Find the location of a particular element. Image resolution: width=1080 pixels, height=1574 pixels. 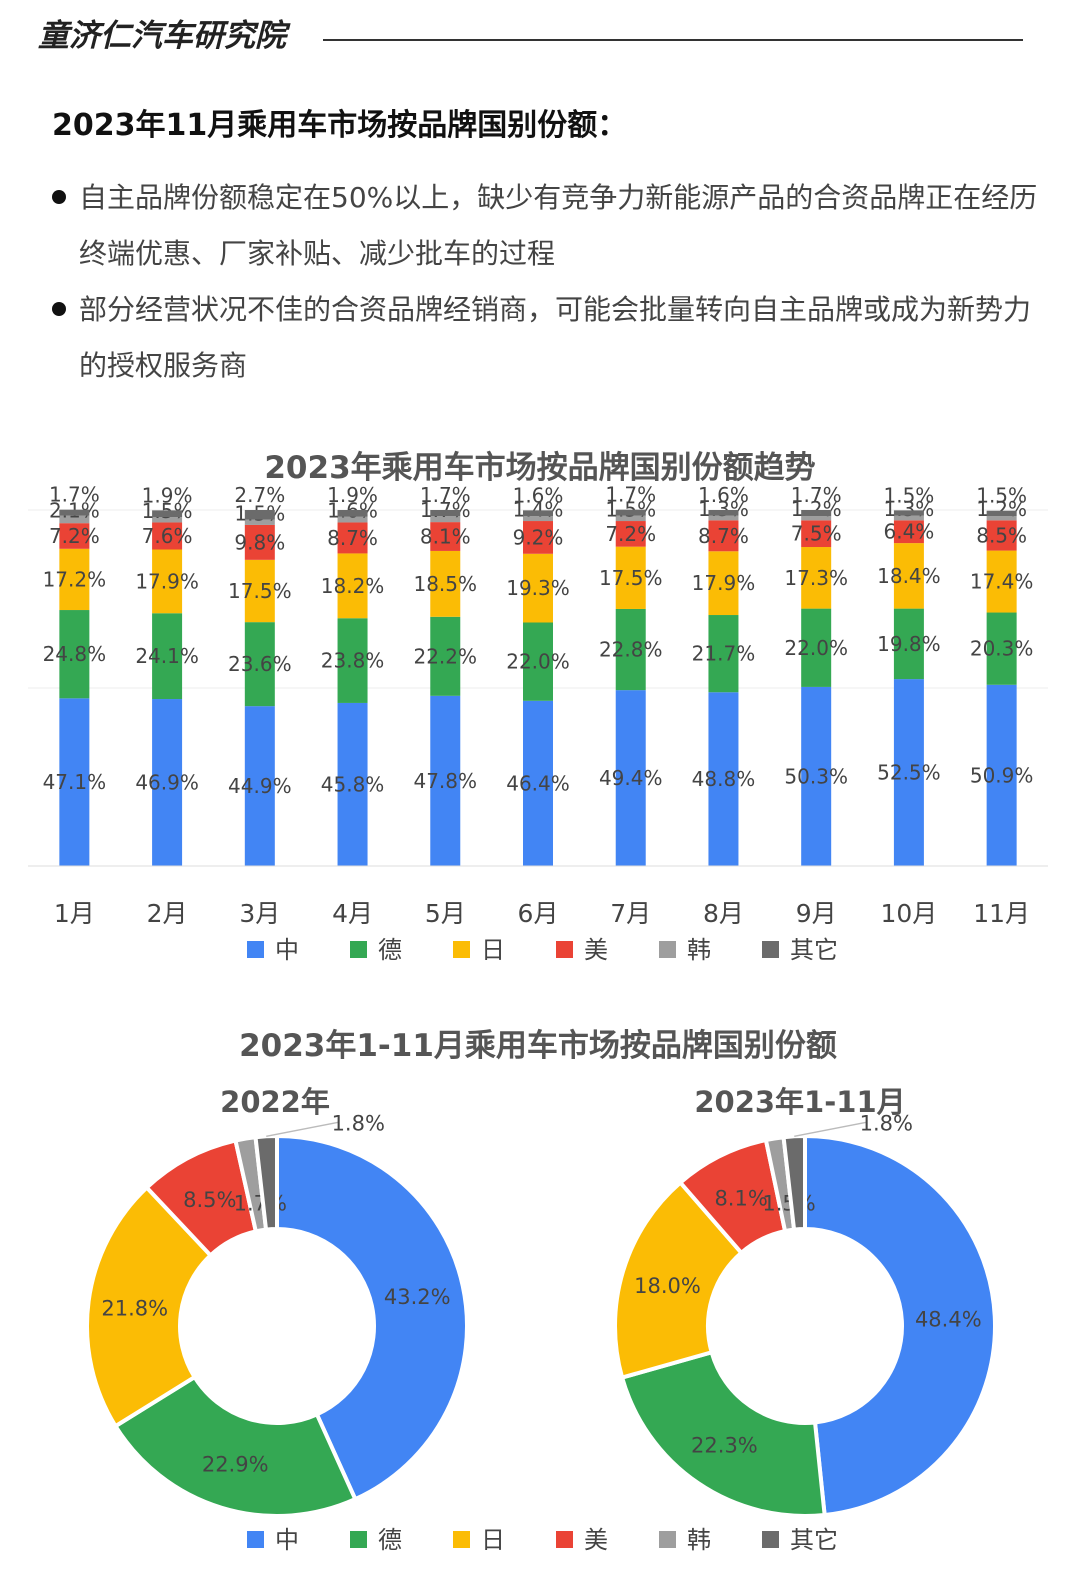

legend-label: 其它 is located at coordinates (814, 950).